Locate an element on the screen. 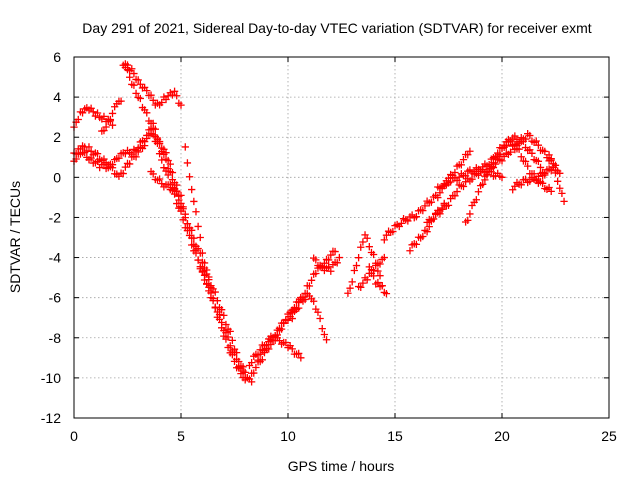 Image resolution: width=640 pixels, height=480 pixels. x-axis-label: GPS time / hours is located at coordinates (341, 466).